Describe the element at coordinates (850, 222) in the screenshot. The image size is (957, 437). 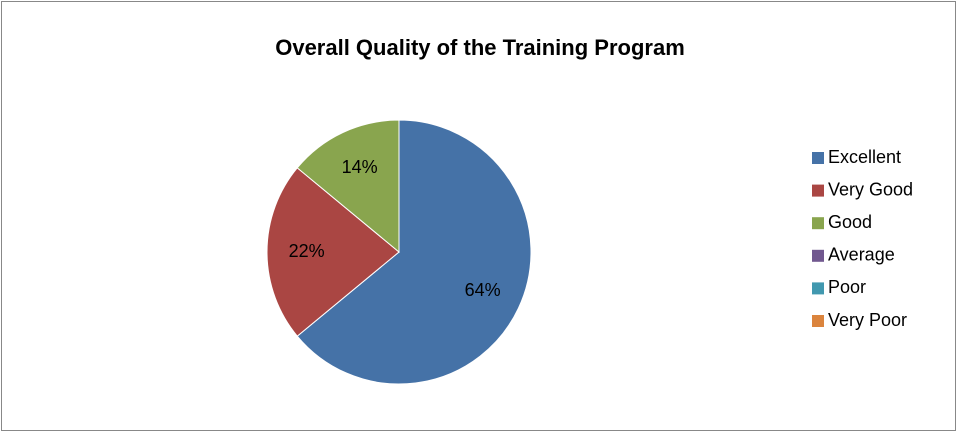
I see `legend-label: Good` at that location.